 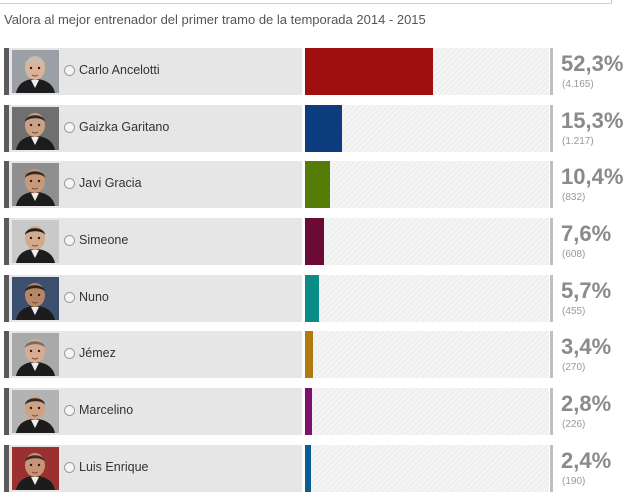 What do you see at coordinates (574, 368) in the screenshot?
I see `result-votes: (270)` at bounding box center [574, 368].